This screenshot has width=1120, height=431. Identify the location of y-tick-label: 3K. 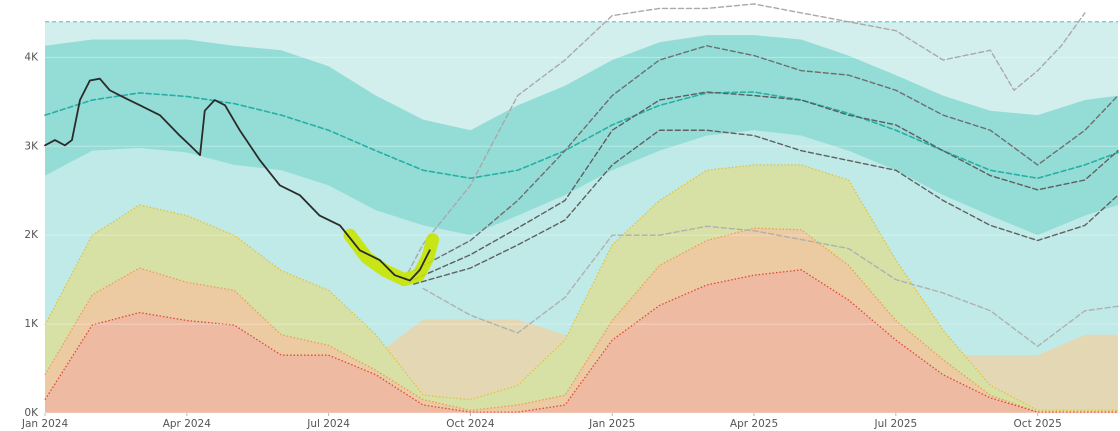
(31, 146).